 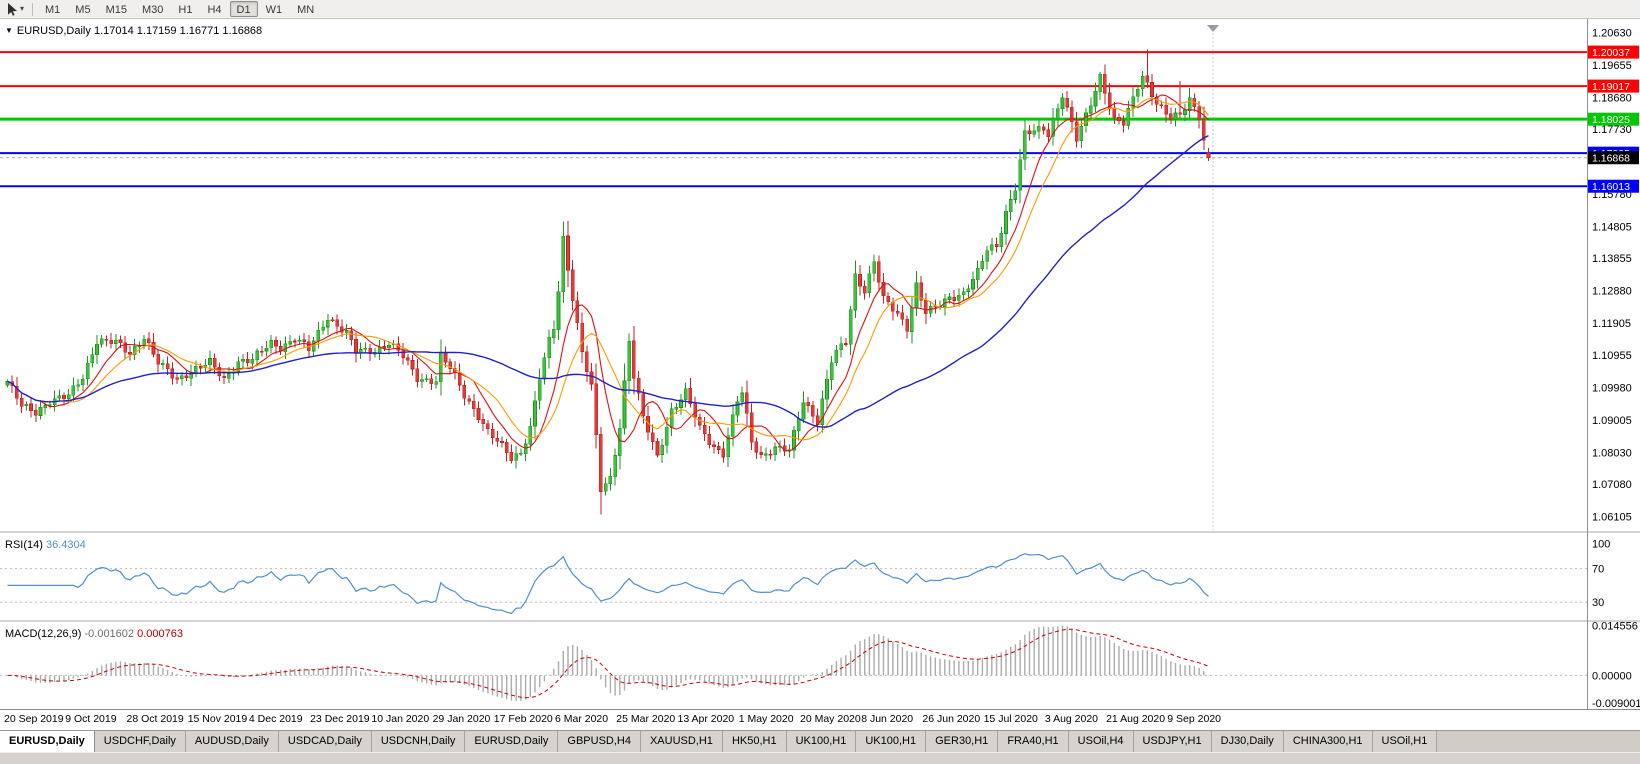 What do you see at coordinates (1135, 719) in the screenshot?
I see `svg-text: 21 Aug 2020` at bounding box center [1135, 719].